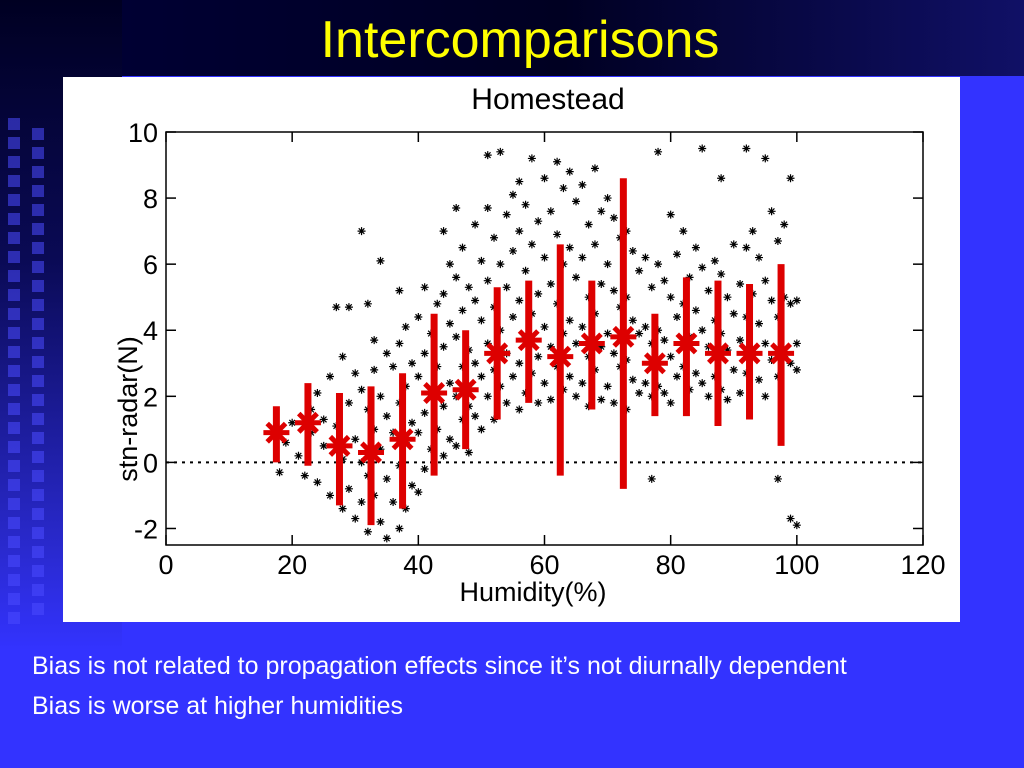  I want to click on header-band, so click(512, 38).